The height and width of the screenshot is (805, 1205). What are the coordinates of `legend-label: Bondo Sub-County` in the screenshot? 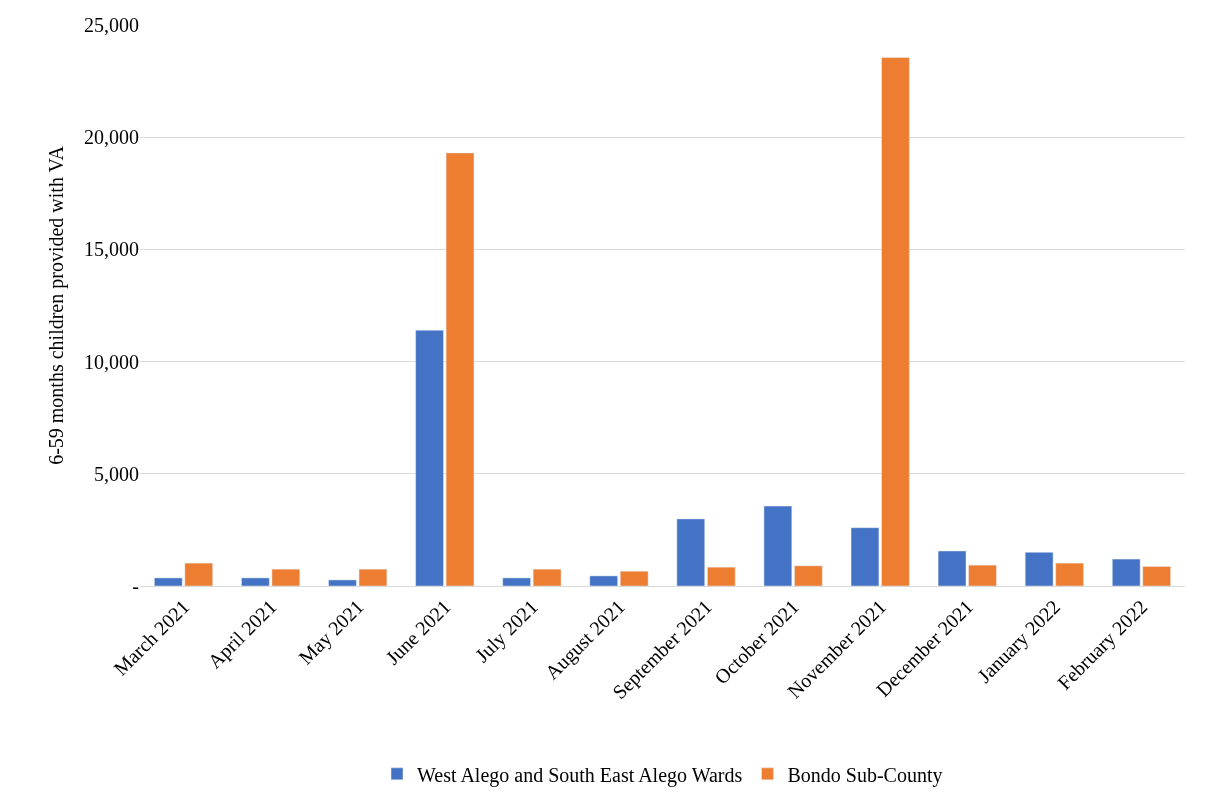 It's located at (865, 775).